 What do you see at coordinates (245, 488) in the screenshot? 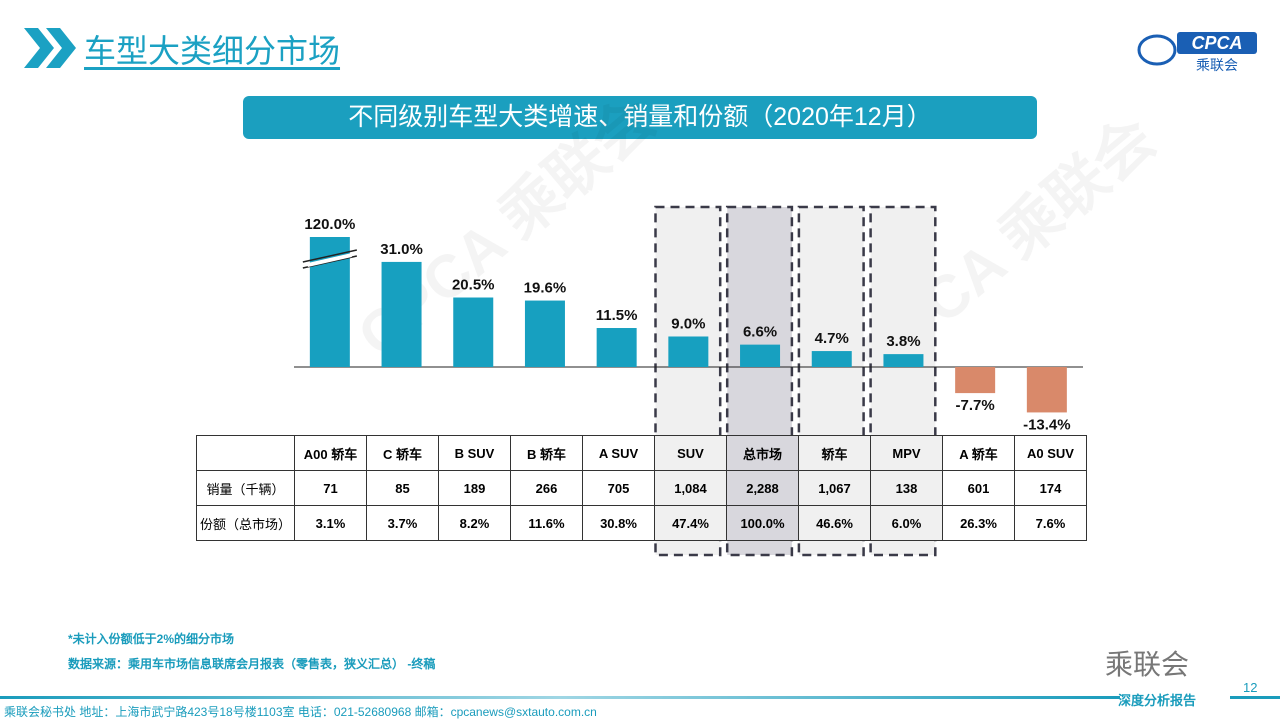
I see `row-label: 销量（千辆）` at bounding box center [245, 488].